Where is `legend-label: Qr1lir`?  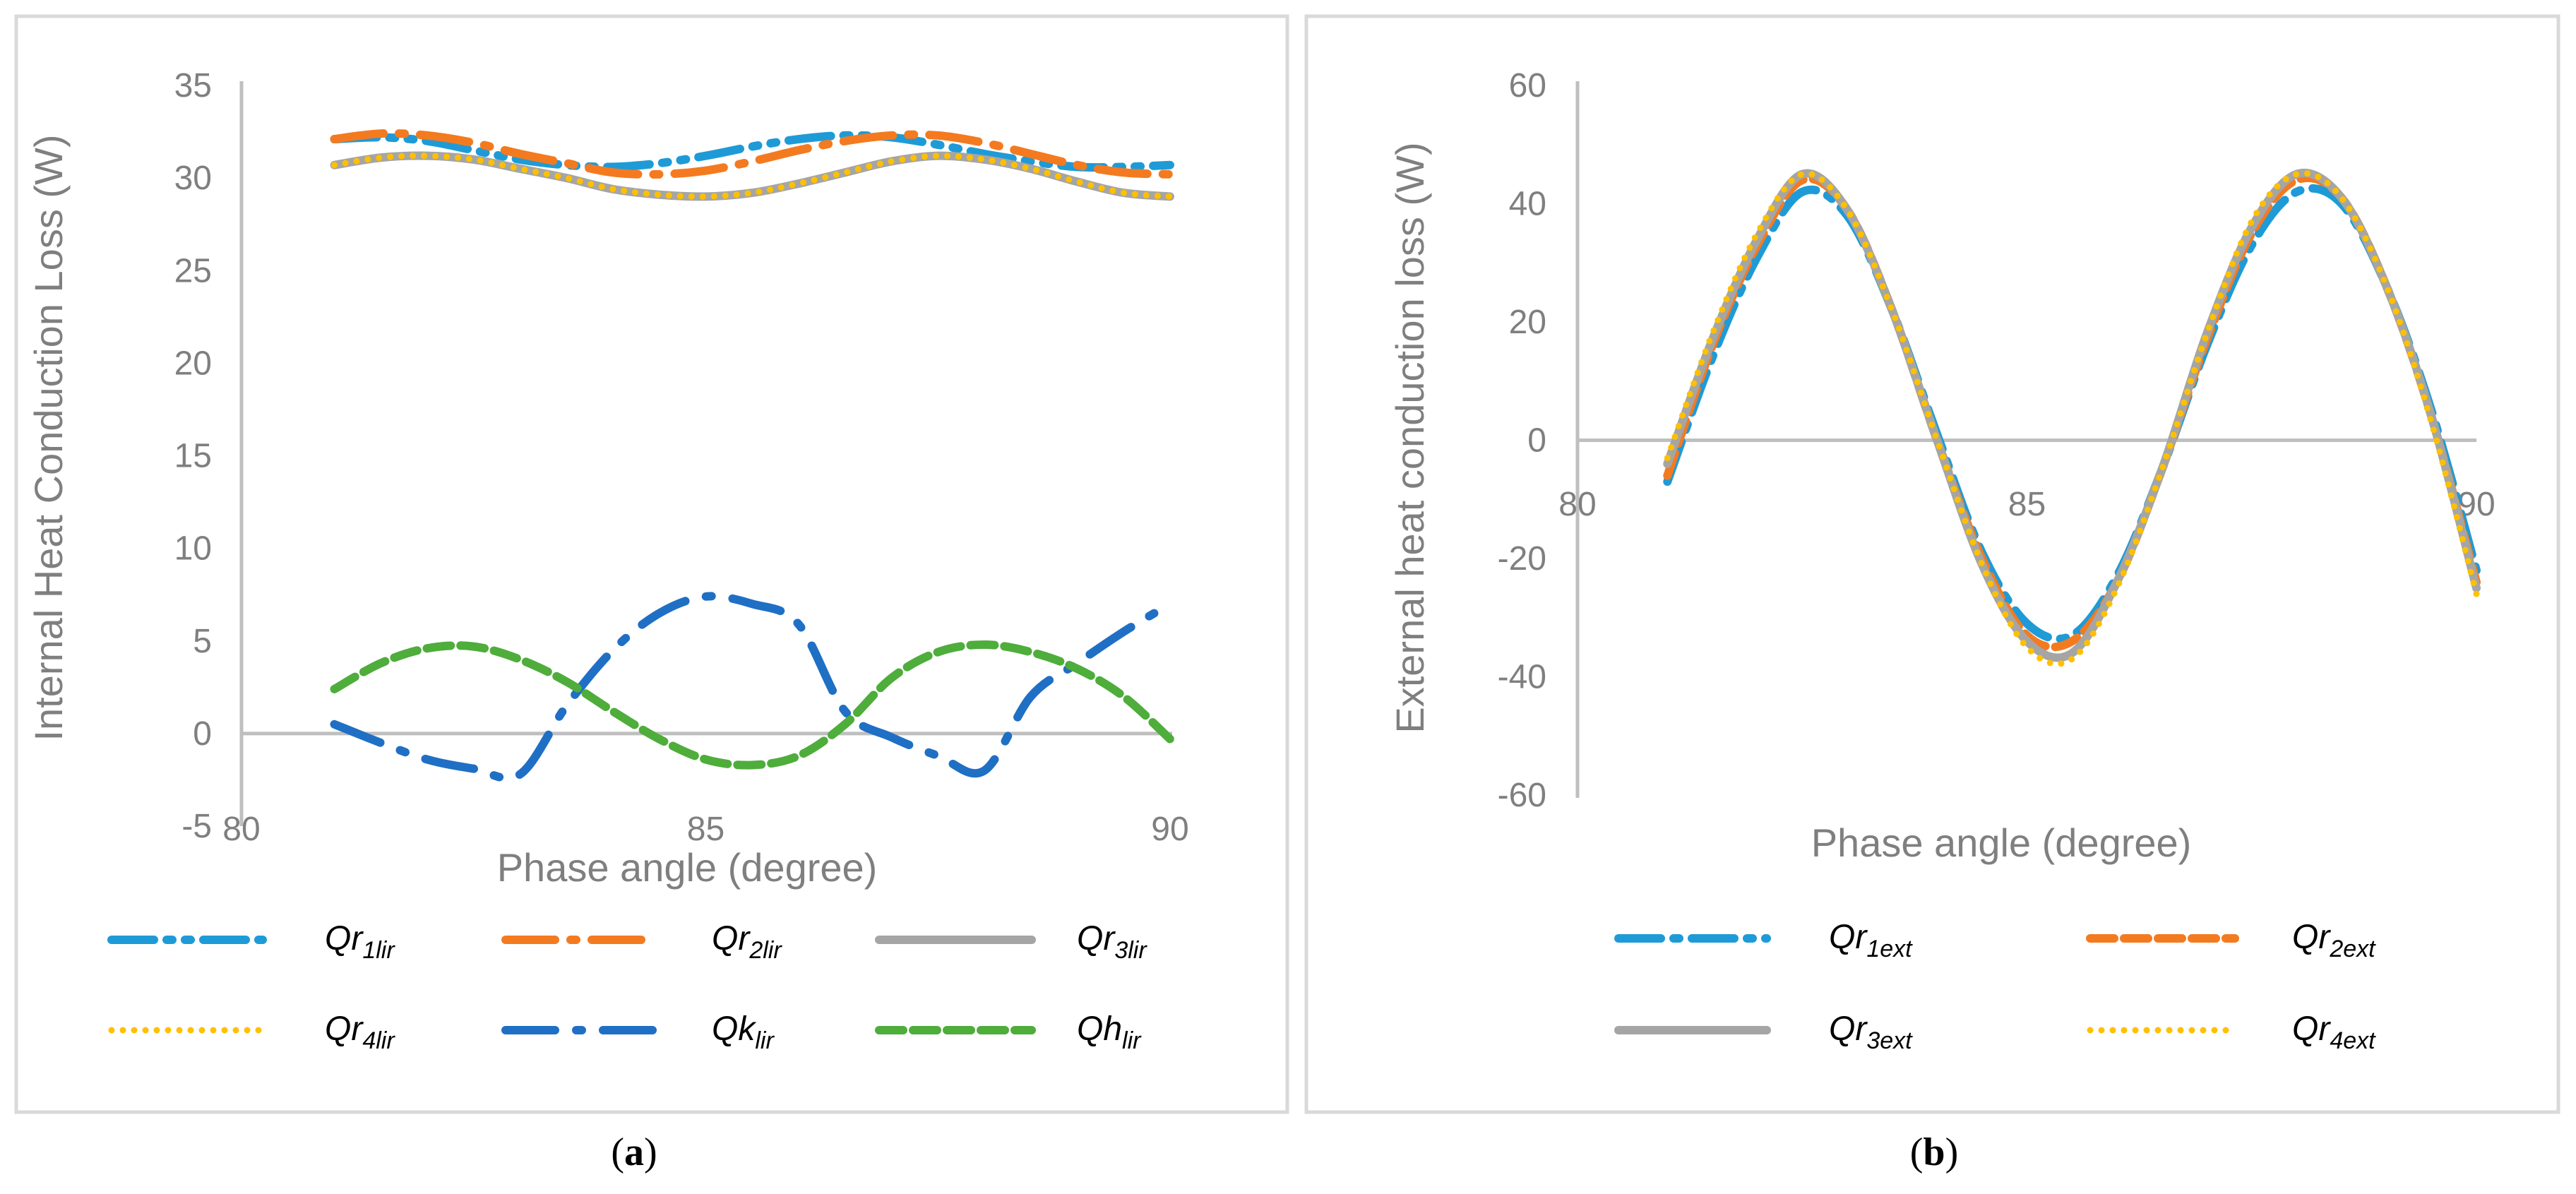 legend-label: Qr1lir is located at coordinates (360, 942).